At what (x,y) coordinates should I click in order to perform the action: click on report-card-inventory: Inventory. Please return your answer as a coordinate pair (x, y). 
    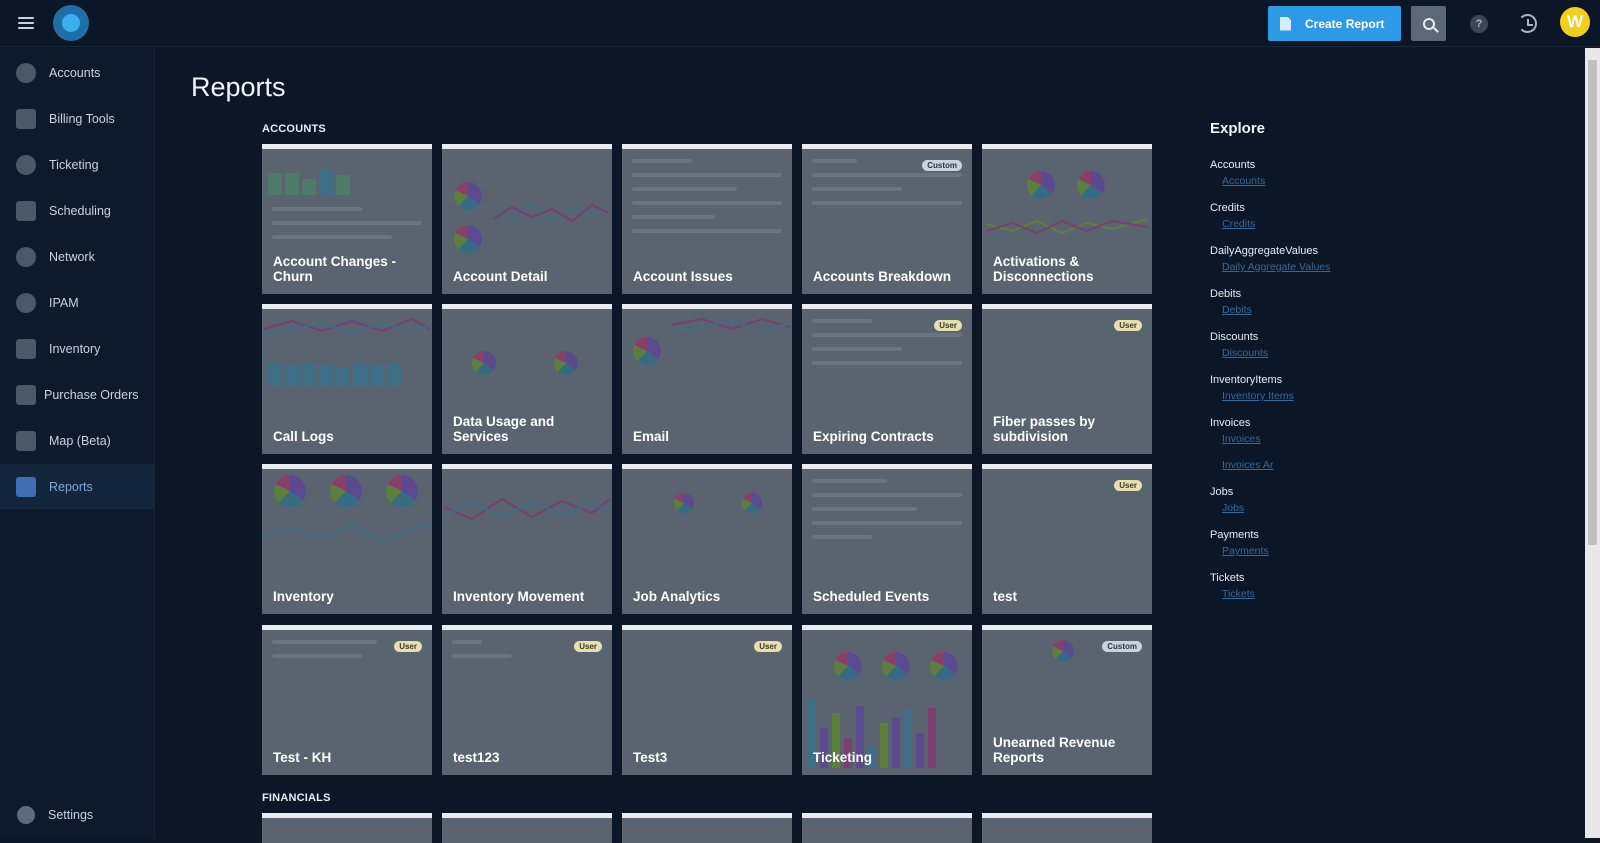
    Looking at the image, I should click on (347, 539).